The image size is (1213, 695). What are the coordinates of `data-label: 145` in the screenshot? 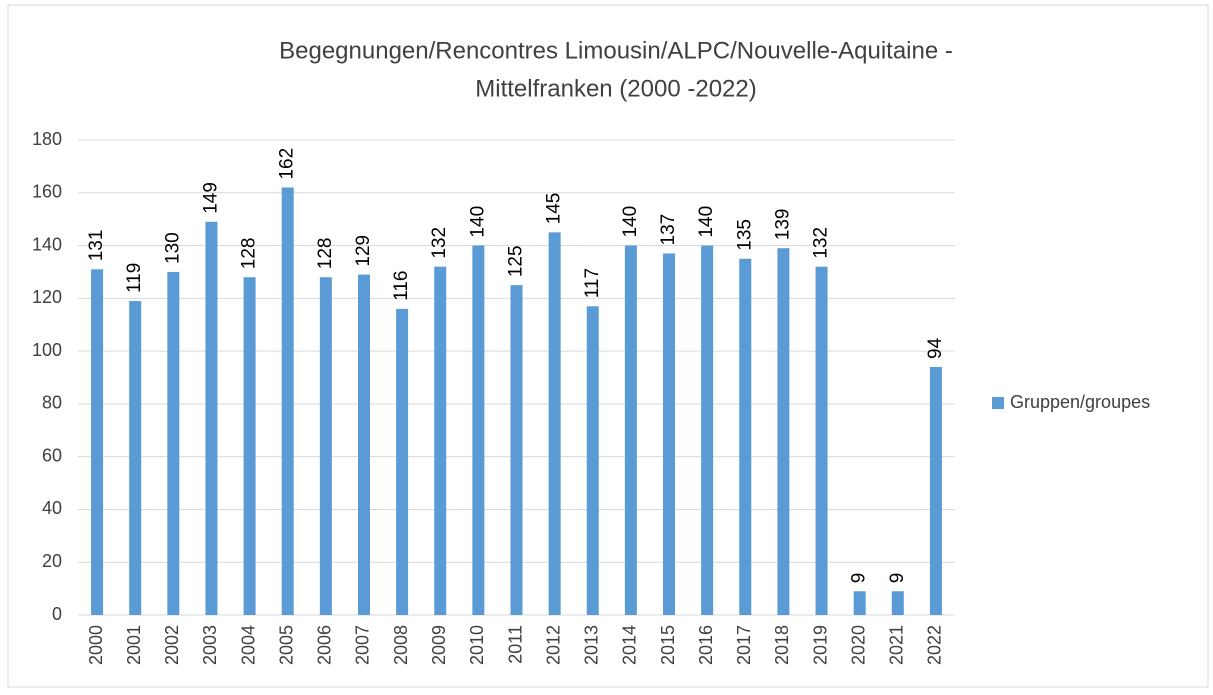 It's located at (554, 209).